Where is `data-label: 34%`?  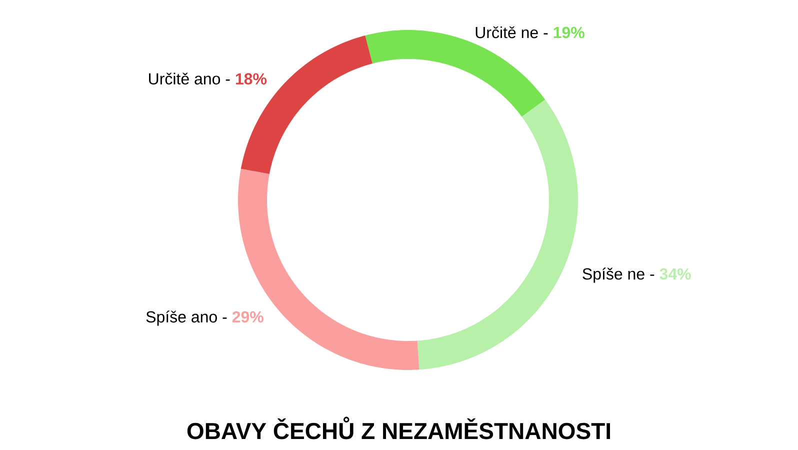 data-label: 34% is located at coordinates (675, 274).